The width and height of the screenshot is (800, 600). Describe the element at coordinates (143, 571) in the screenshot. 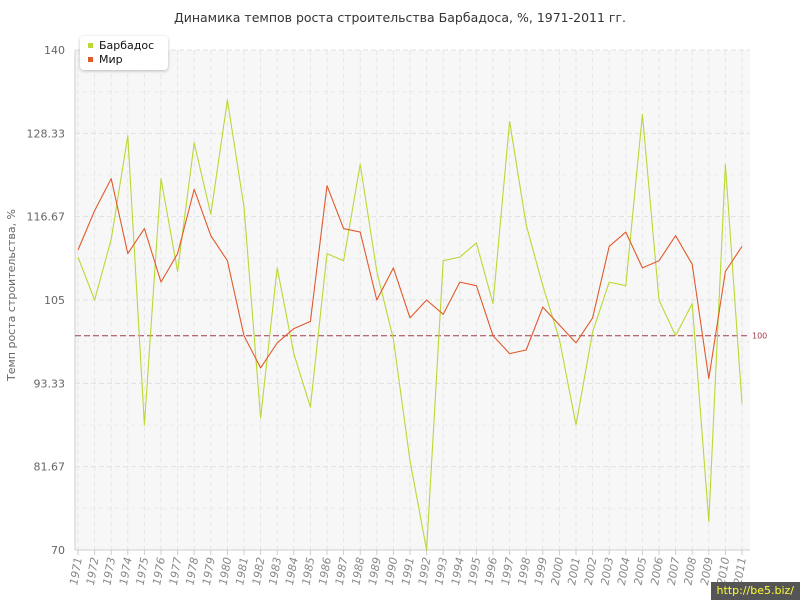

I see `x-tick-label: 1975` at that location.